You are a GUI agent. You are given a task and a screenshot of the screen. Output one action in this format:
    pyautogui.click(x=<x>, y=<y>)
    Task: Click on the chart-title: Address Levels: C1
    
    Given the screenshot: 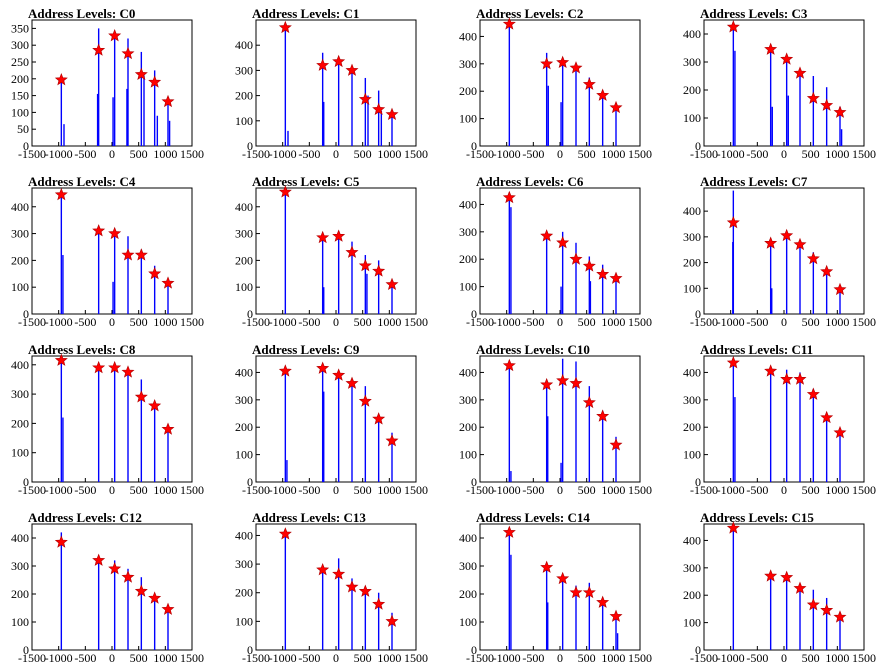 What is the action you would take?
    pyautogui.click(x=306, y=13)
    